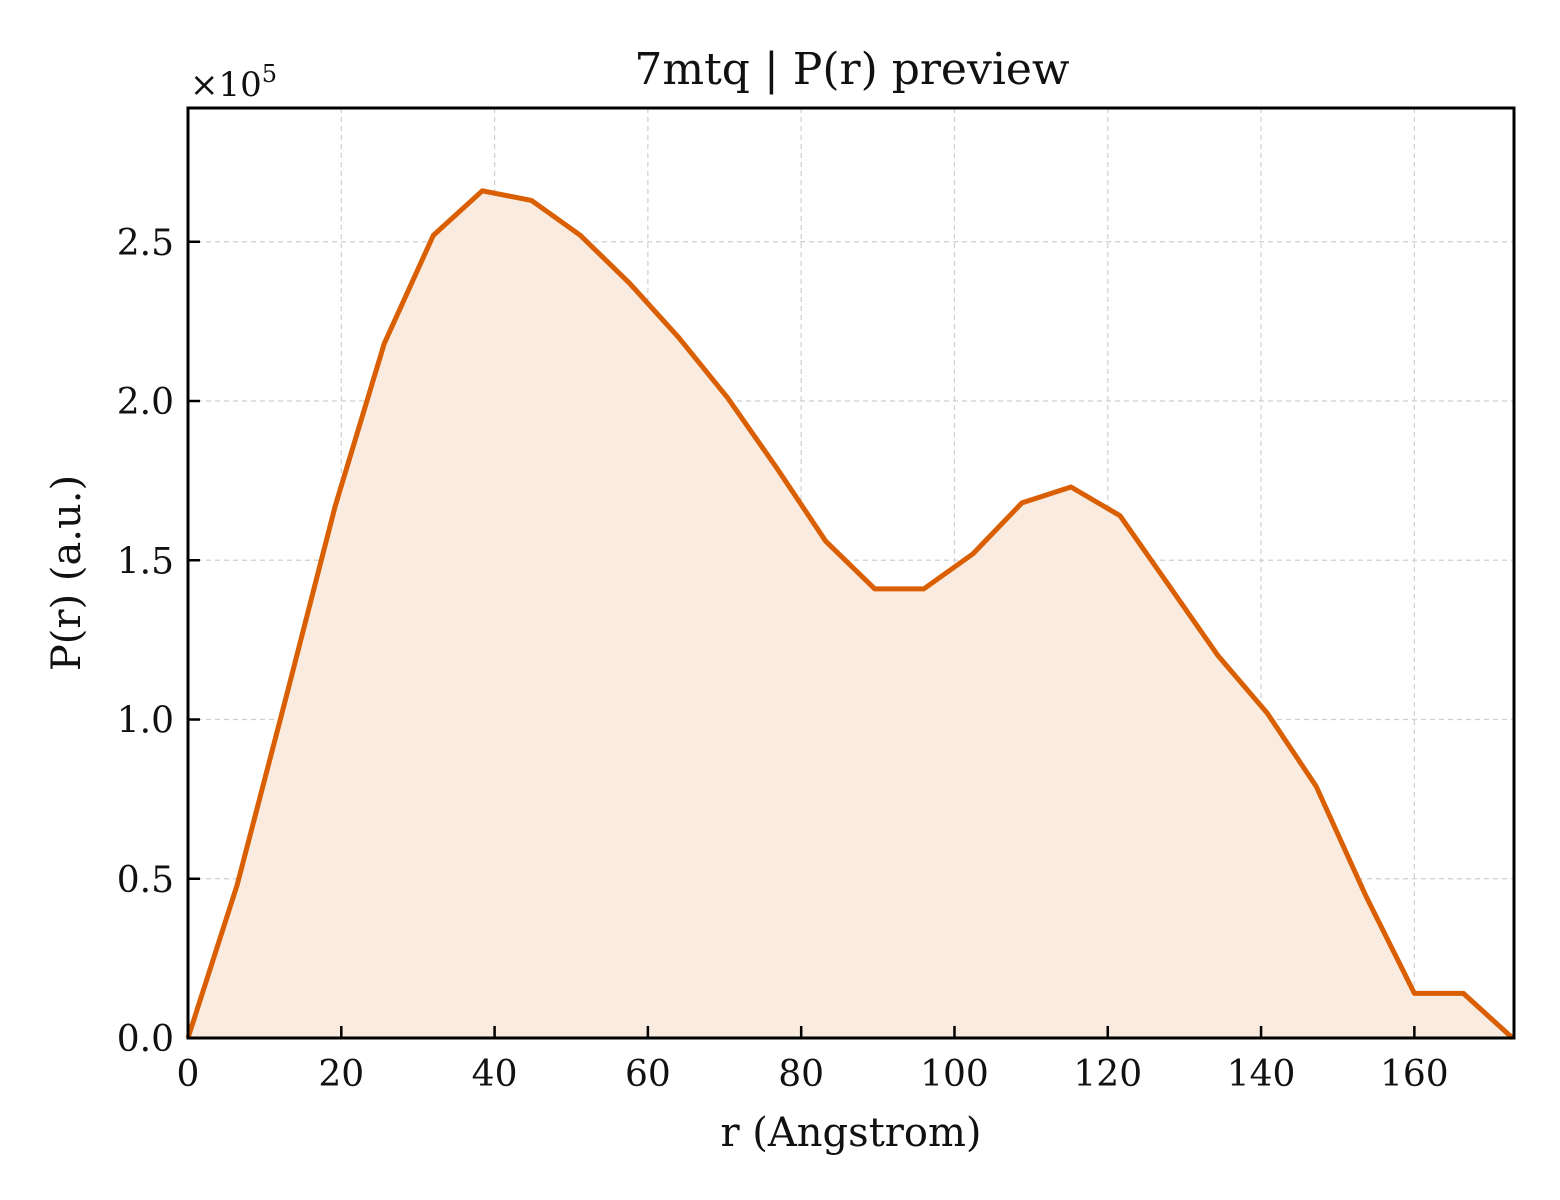  What do you see at coordinates (188, 1074) in the screenshot?
I see `x-tick-label: 0` at bounding box center [188, 1074].